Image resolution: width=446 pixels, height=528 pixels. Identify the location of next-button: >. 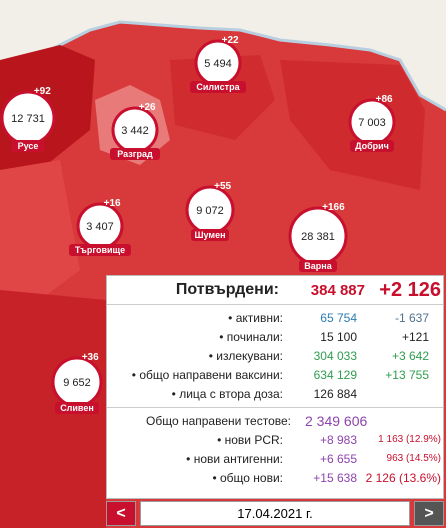
(429, 513).